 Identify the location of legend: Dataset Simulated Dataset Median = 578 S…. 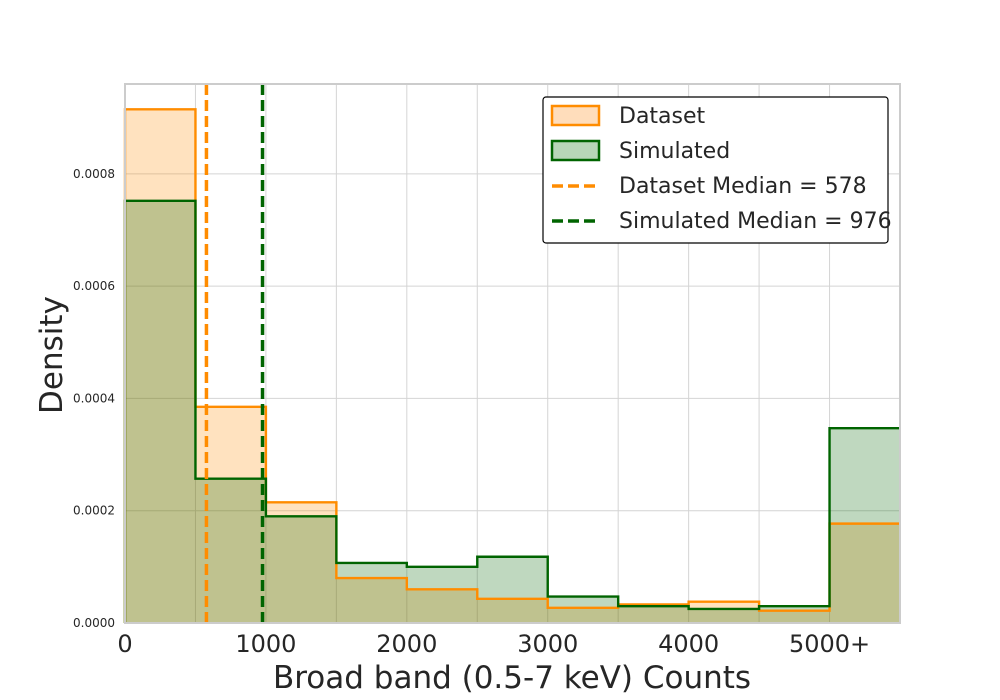
(717, 170).